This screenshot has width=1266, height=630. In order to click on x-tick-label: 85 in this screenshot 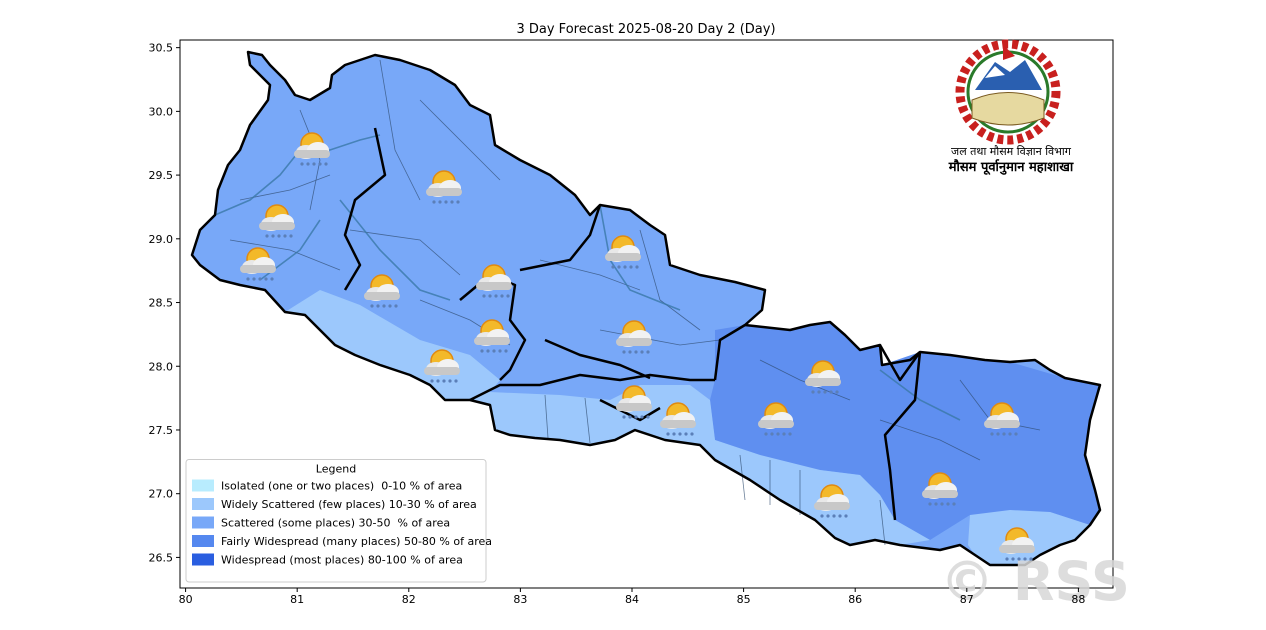, I will do `click(744, 599)`.